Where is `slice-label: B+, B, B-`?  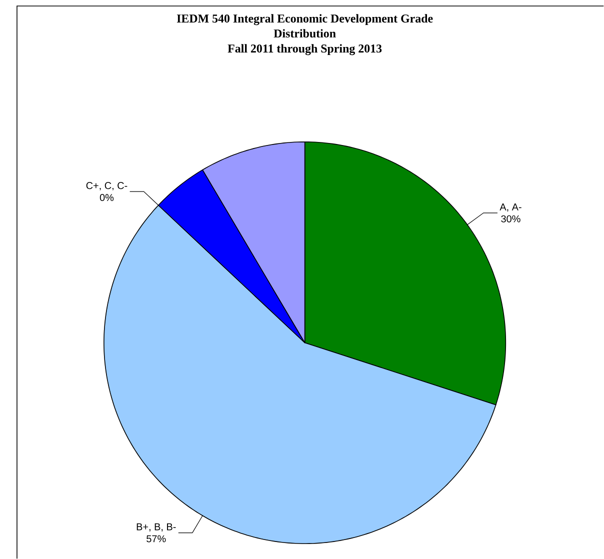 slice-label: B+, B, B- is located at coordinates (156, 527).